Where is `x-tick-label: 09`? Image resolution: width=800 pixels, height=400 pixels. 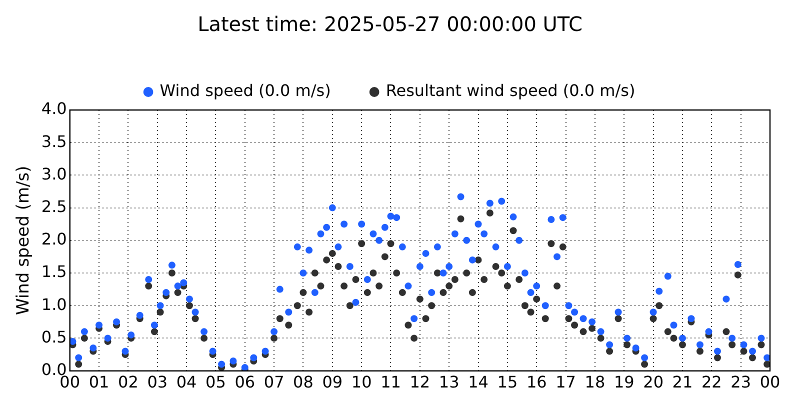
x-tick-label: 09 is located at coordinates (332, 382).